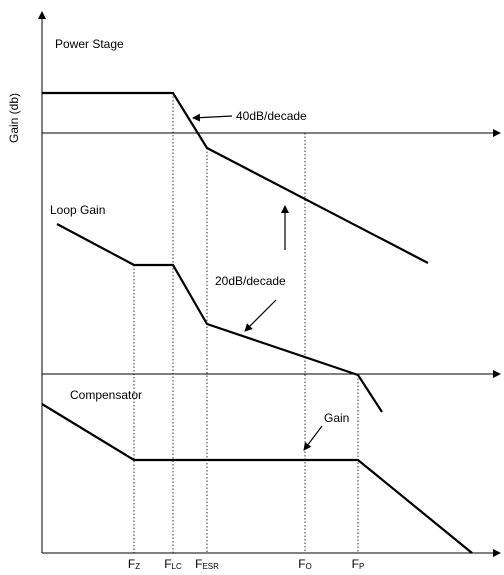 The height and width of the screenshot is (575, 504). What do you see at coordinates (309, 566) in the screenshot?
I see `frequency-subscript: O` at bounding box center [309, 566].